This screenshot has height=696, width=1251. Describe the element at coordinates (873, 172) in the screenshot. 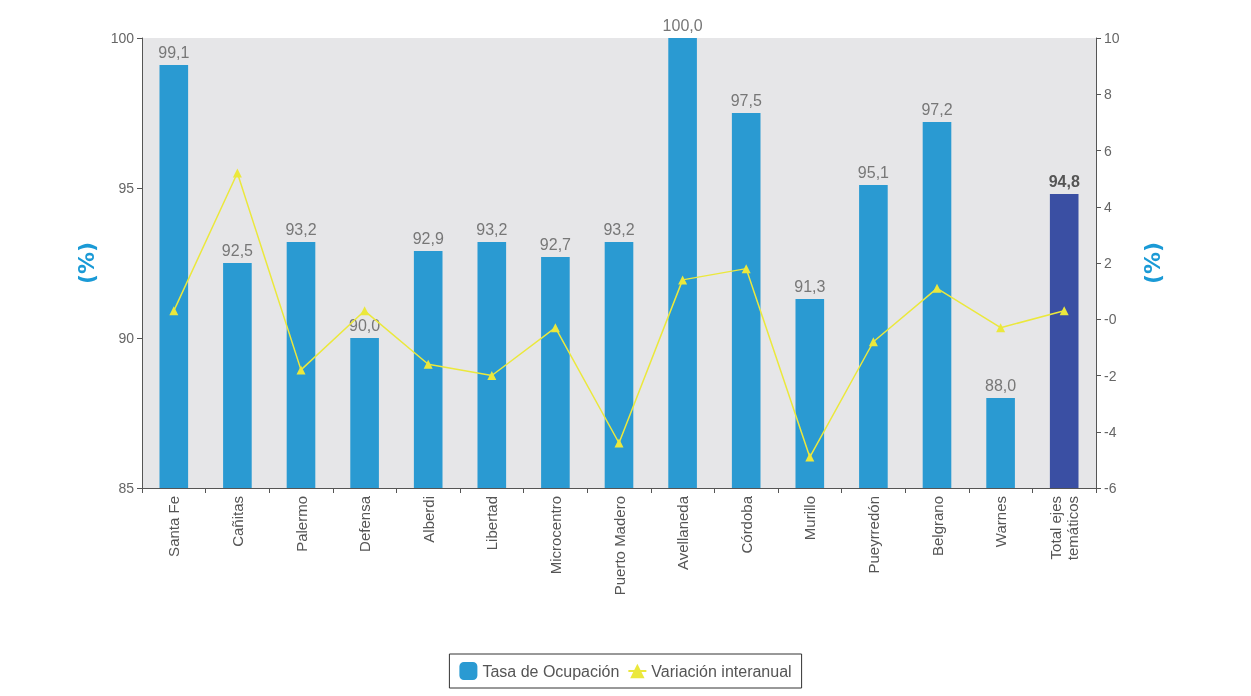

I see `data-label: 95,1` at that location.